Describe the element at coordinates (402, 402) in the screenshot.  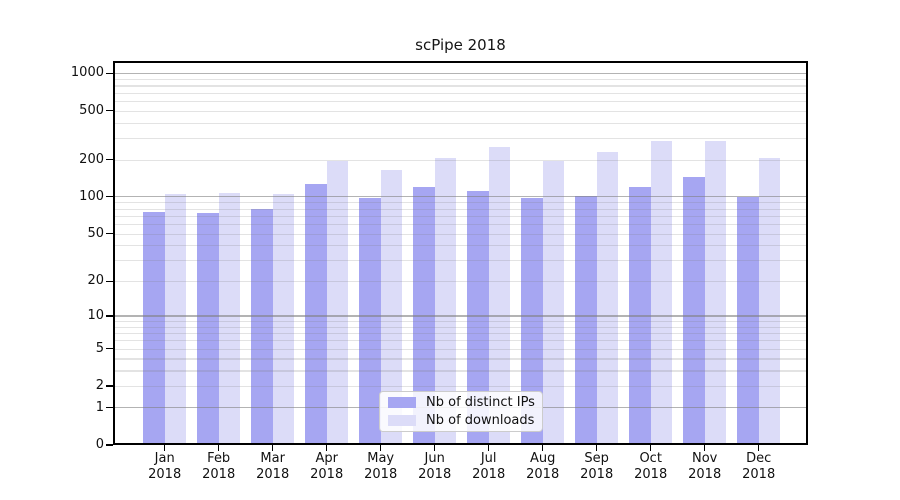
I see `legend-swatch-ips` at that location.